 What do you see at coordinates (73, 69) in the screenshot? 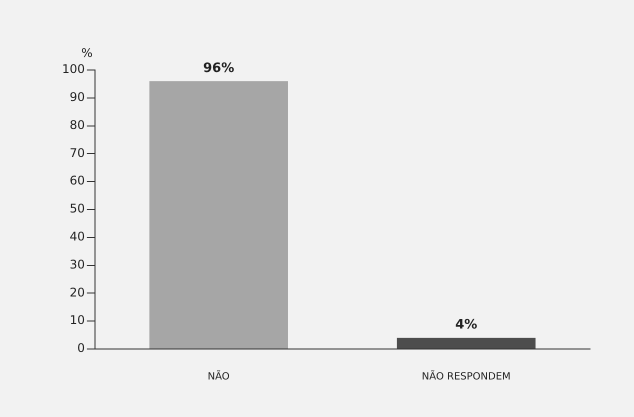
I see `y-tick-label: 100` at bounding box center [73, 69].